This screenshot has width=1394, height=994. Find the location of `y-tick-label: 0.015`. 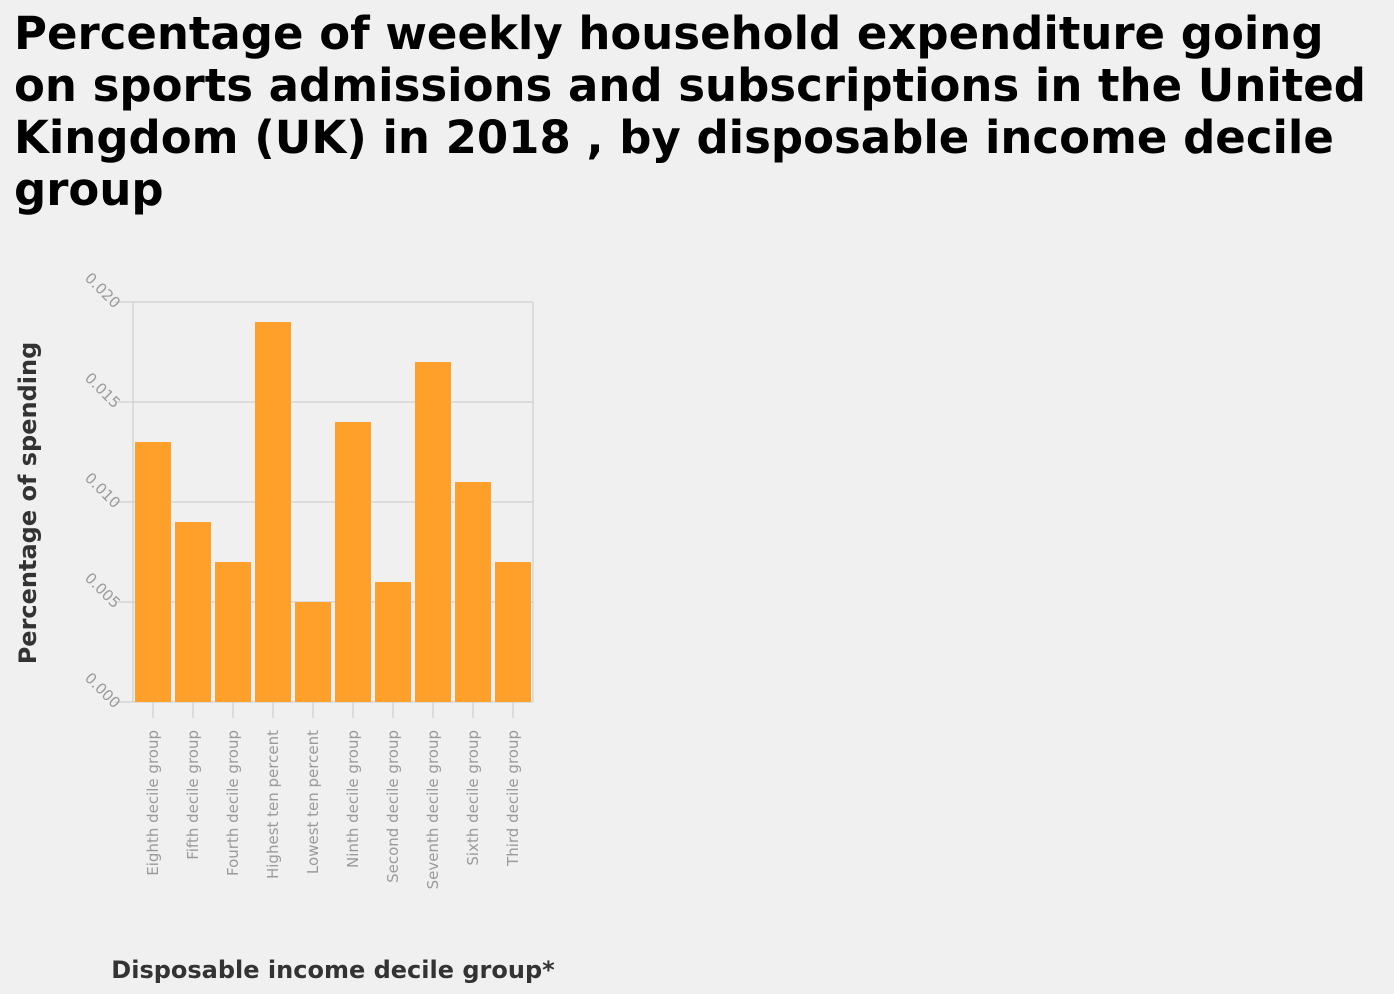

y-tick-label: 0.015 is located at coordinates (102, 390).